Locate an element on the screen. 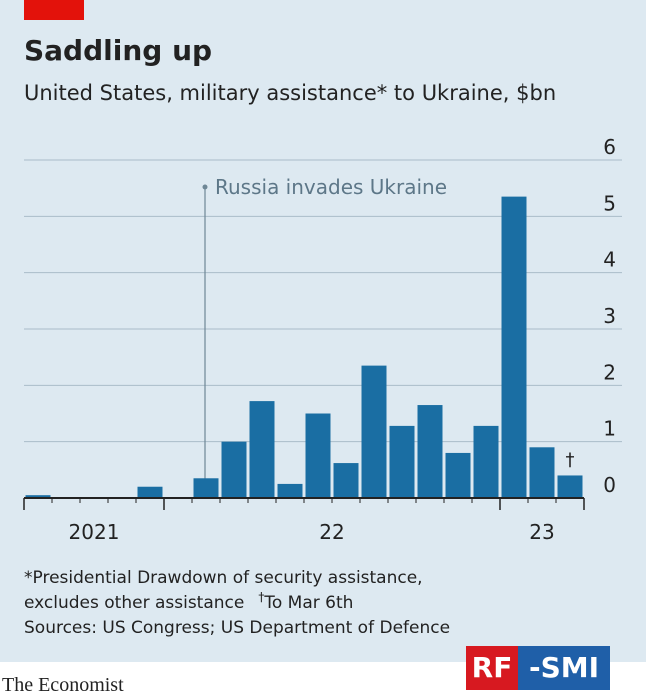 The width and height of the screenshot is (646, 700). x-tick-label: 23 is located at coordinates (541, 532).